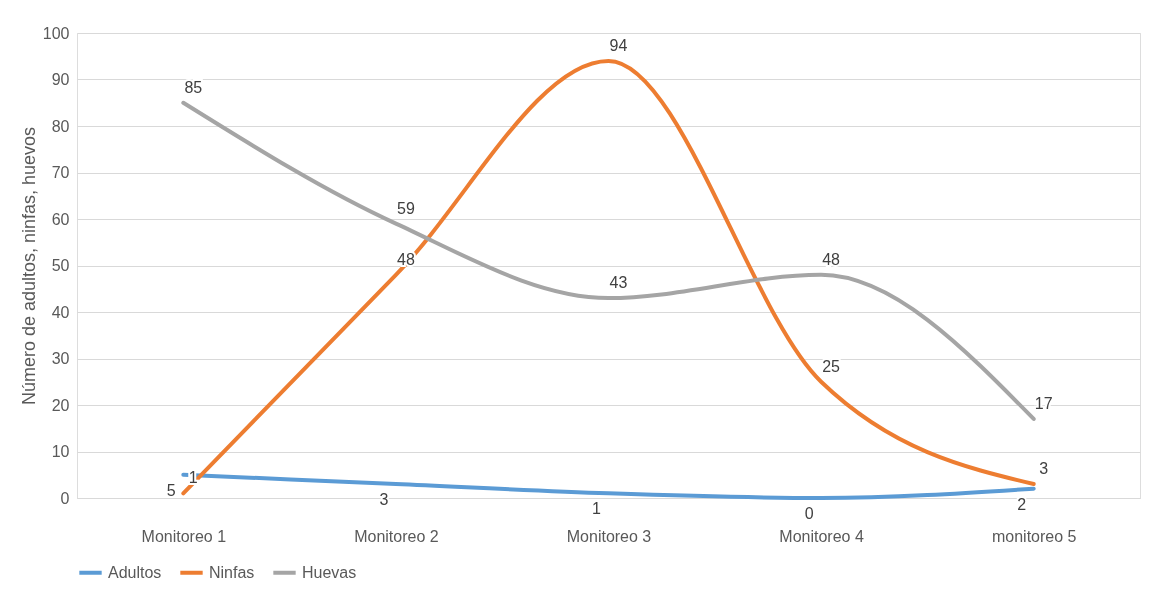 The height and width of the screenshot is (596, 1165). Describe the element at coordinates (618, 283) in the screenshot. I see `data-label: 43` at that location.